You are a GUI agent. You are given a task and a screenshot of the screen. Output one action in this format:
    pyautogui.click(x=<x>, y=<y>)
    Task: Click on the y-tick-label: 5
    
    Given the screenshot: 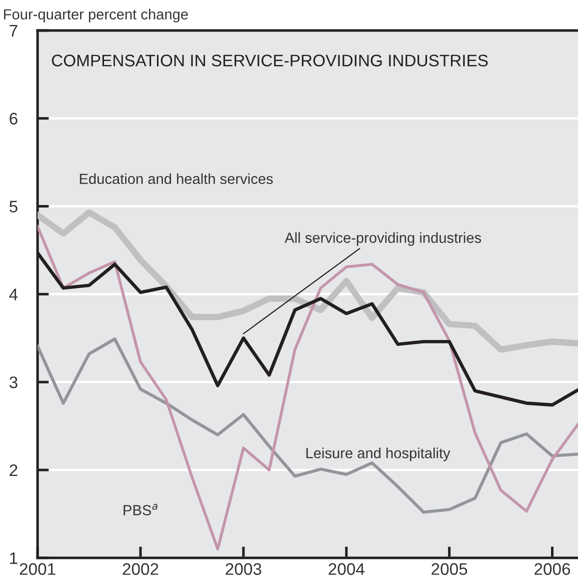 What is the action you would take?
    pyautogui.click(x=14, y=206)
    